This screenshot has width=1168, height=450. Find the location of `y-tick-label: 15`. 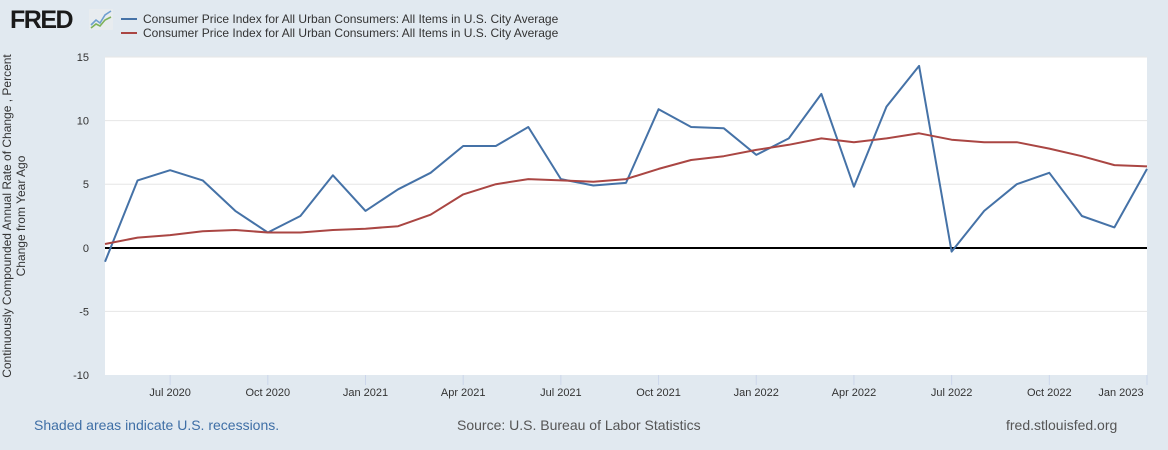

y-tick-label: 15 is located at coordinates (83, 58).